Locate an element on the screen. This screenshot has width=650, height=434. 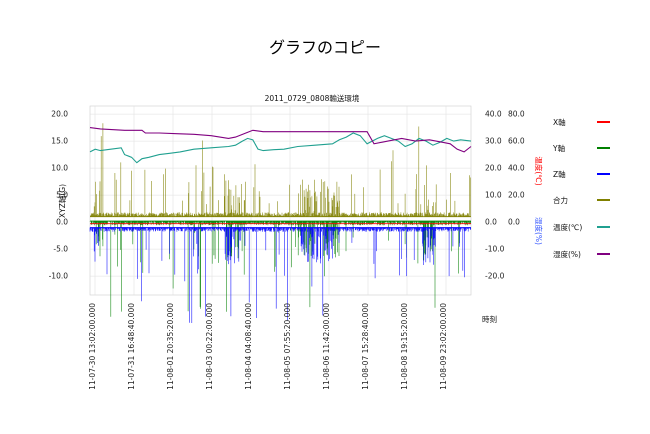
page-title: グラフのコピー is located at coordinates (324, 47).